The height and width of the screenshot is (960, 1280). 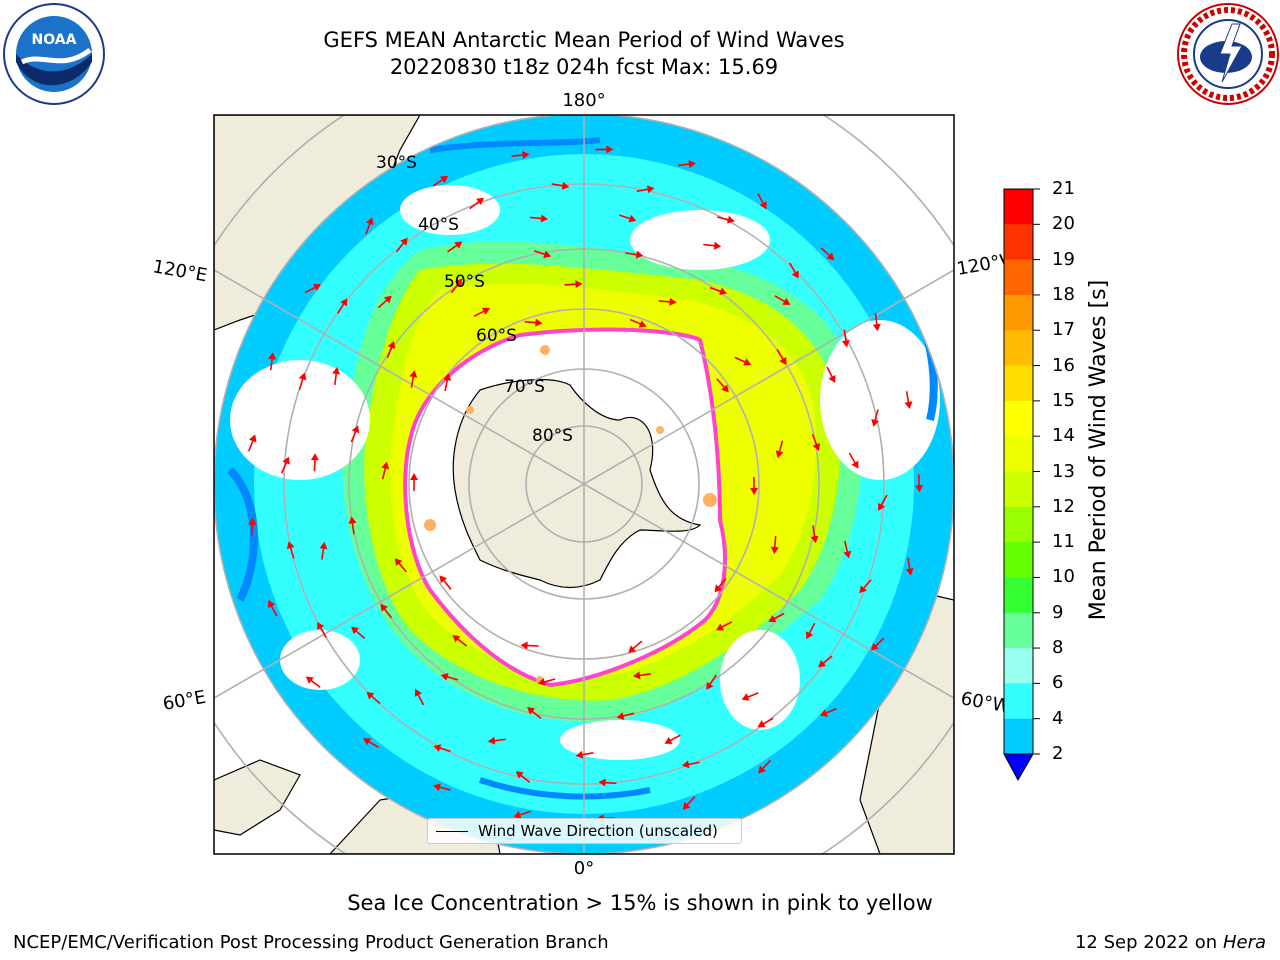 What do you see at coordinates (1098, 450) in the screenshot?
I see `colorbar-title: Mean Period of Wind Waves [s]` at bounding box center [1098, 450].